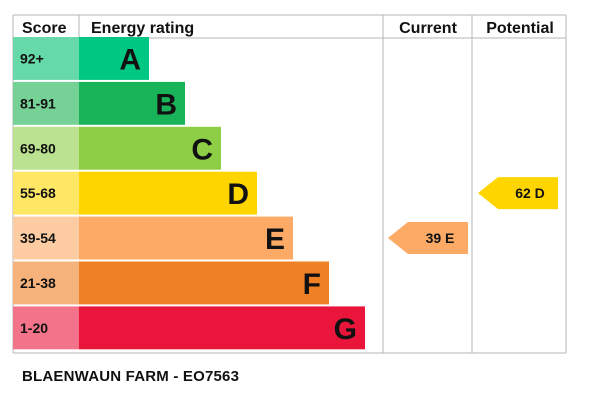 The width and height of the screenshot is (590, 416). I want to click on band-bar-c, so click(150, 148).